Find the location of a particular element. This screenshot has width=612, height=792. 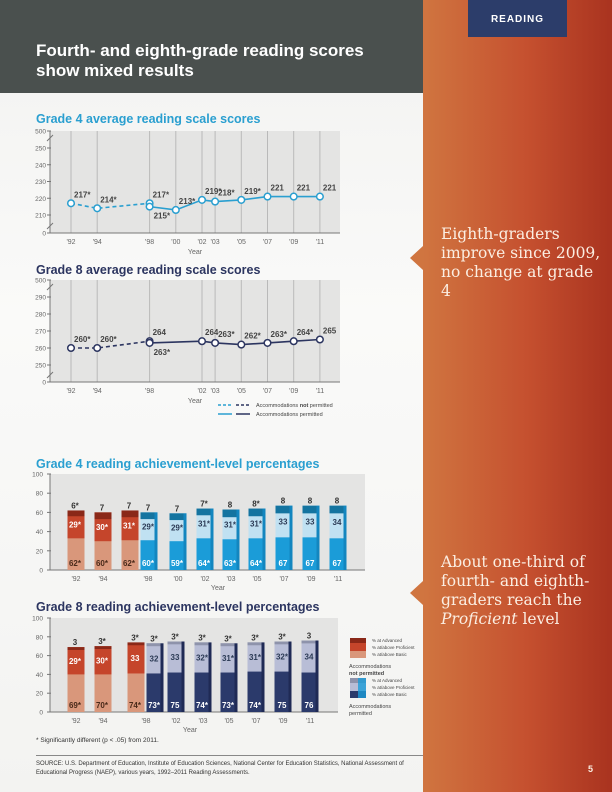

y-tick-label: 280 is located at coordinates (40, 315).